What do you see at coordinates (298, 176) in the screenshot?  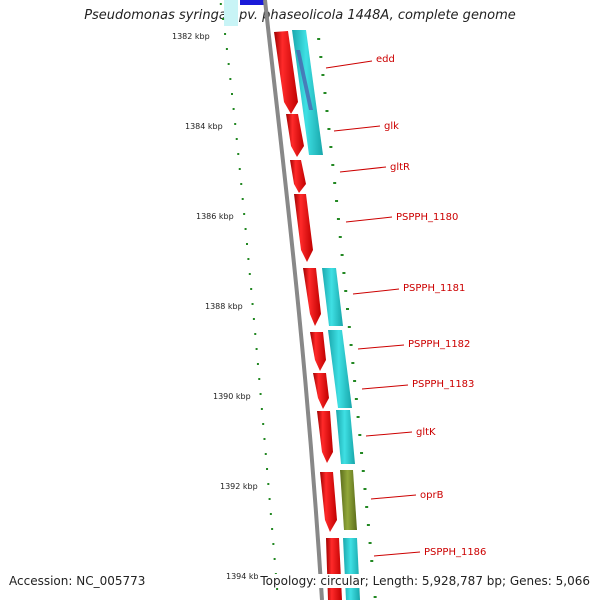 I see `cds-gltR` at bounding box center [298, 176].